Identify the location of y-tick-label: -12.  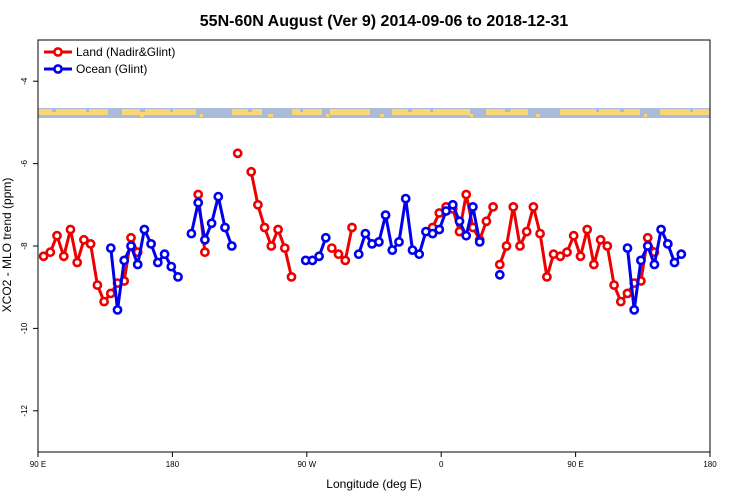
(24, 410).